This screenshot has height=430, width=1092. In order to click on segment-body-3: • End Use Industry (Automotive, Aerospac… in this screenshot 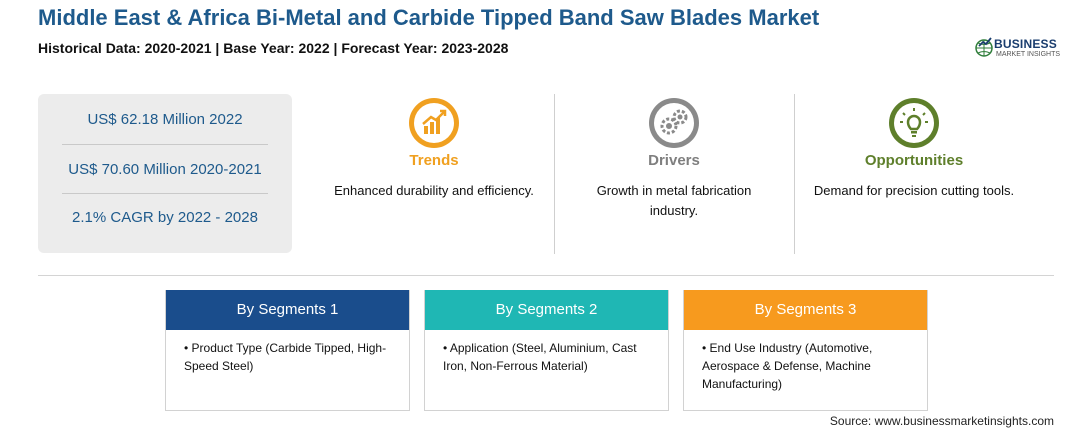, I will do `click(787, 366)`.